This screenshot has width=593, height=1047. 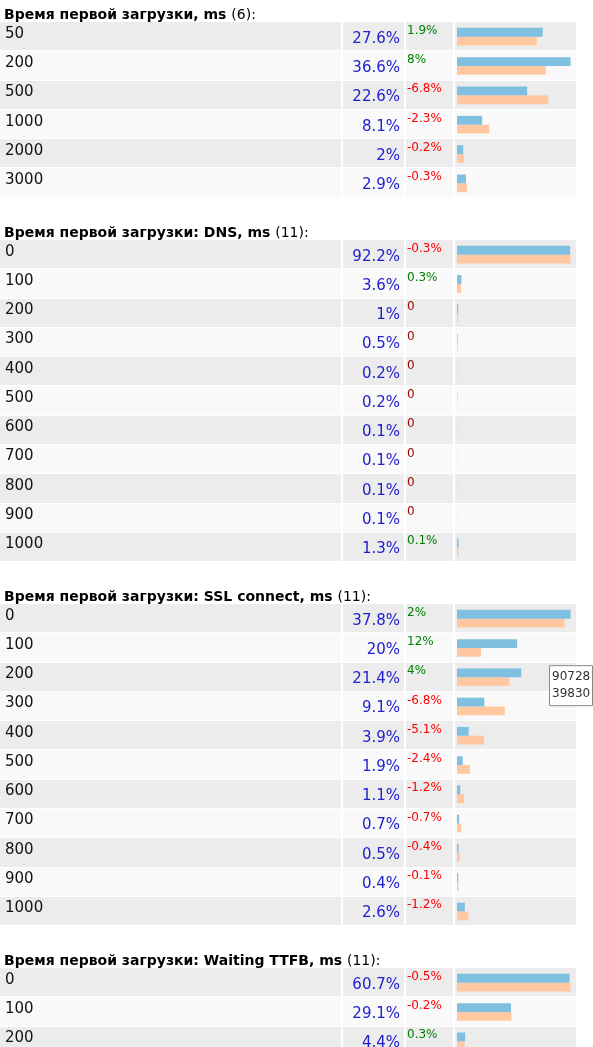 What do you see at coordinates (376, 37) in the screenshot?
I see `data-label: 27.6%` at bounding box center [376, 37].